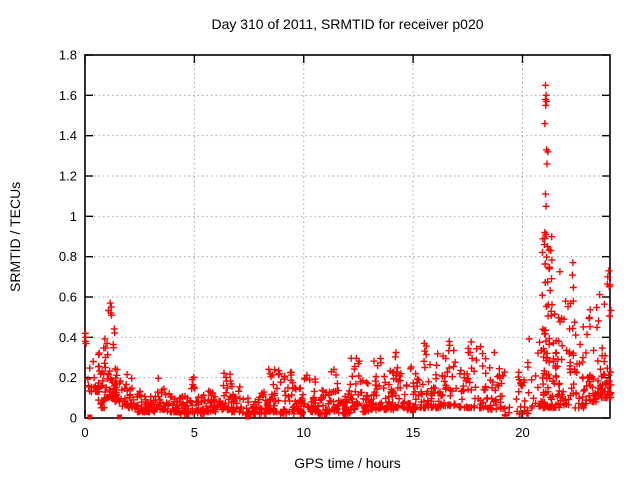 The width and height of the screenshot is (640, 480). I want to click on x-tick-label: 5, so click(194, 432).